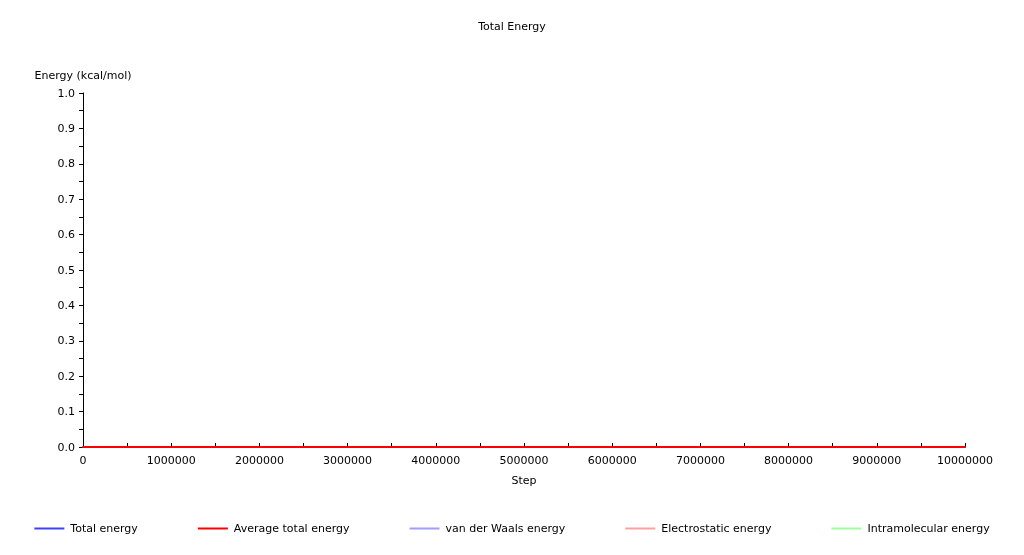  I want to click on x-tick-label: 9000000, so click(877, 460).